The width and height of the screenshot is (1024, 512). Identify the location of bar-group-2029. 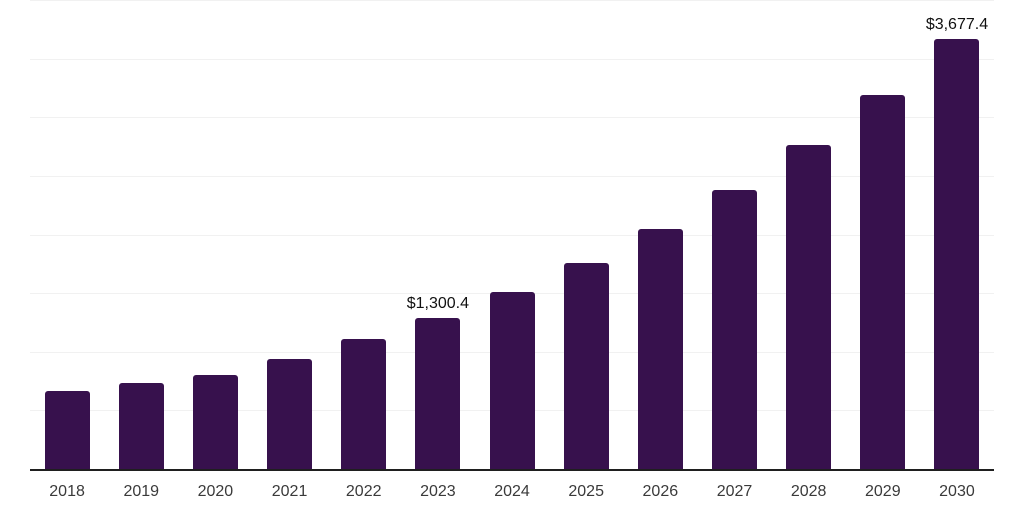
(883, 235).